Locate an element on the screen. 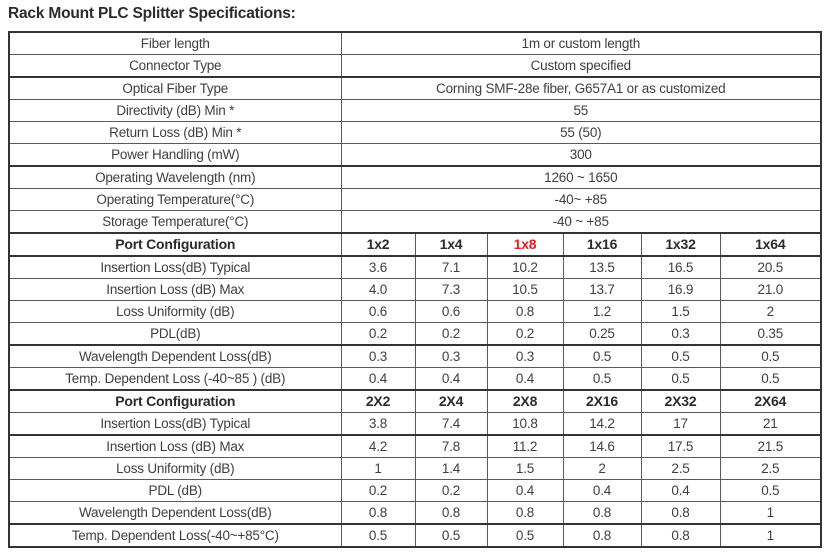  value-cell: 7.1 is located at coordinates (451, 267).